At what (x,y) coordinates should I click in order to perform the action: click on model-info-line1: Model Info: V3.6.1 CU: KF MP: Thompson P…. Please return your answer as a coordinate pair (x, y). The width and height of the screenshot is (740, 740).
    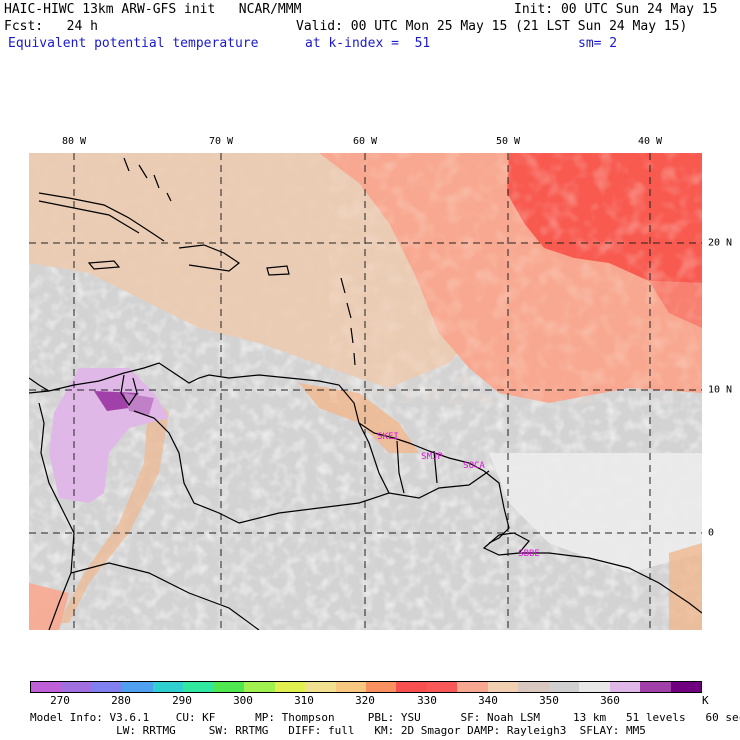
    Looking at the image, I should click on (385, 717).